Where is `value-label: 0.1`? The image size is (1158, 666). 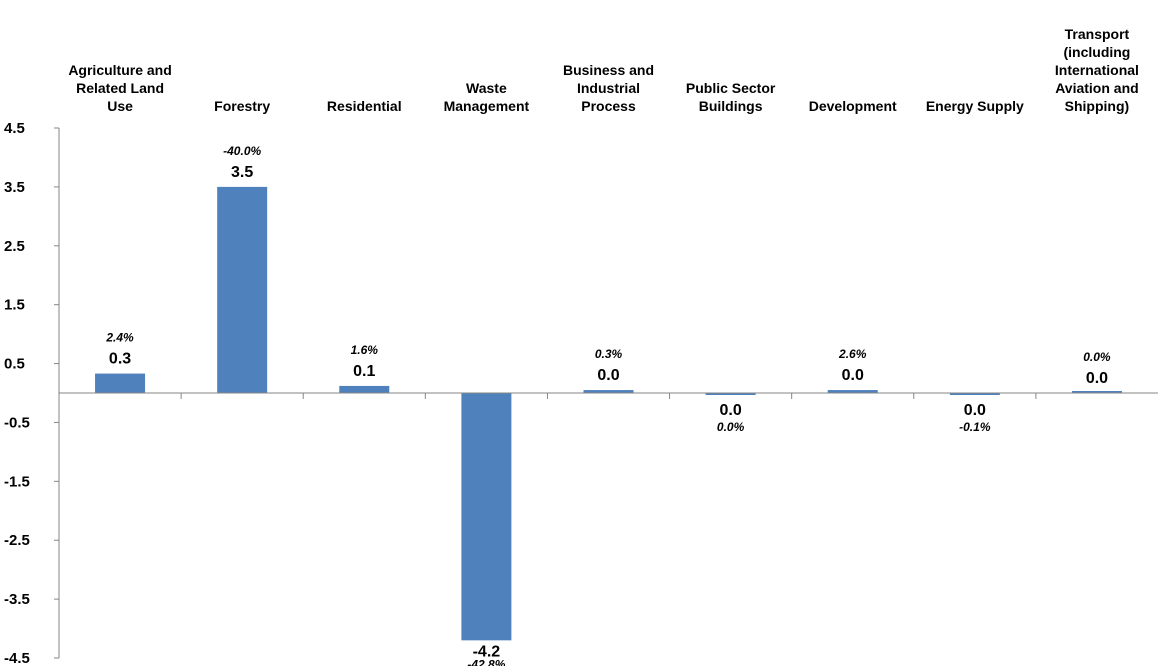 value-label: 0.1 is located at coordinates (364, 371).